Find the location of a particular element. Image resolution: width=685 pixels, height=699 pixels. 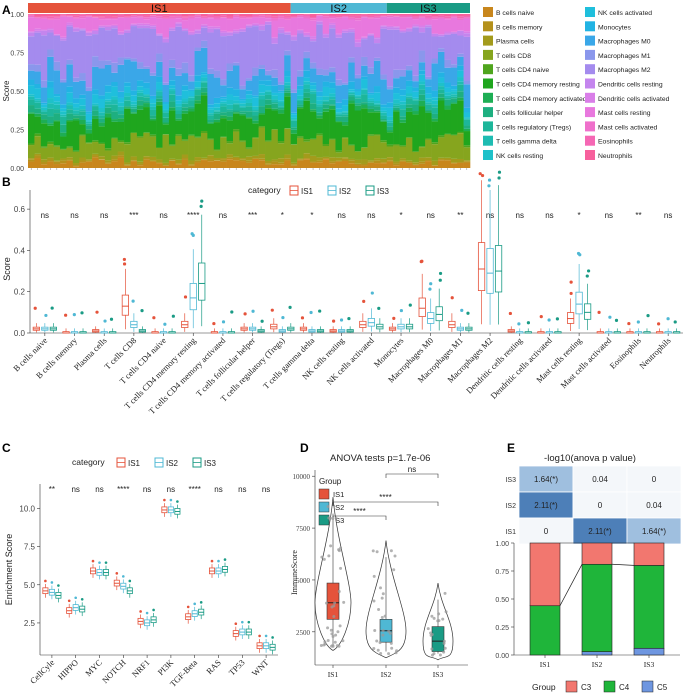

legend-label: Plasma cells is located at coordinates (515, 42).